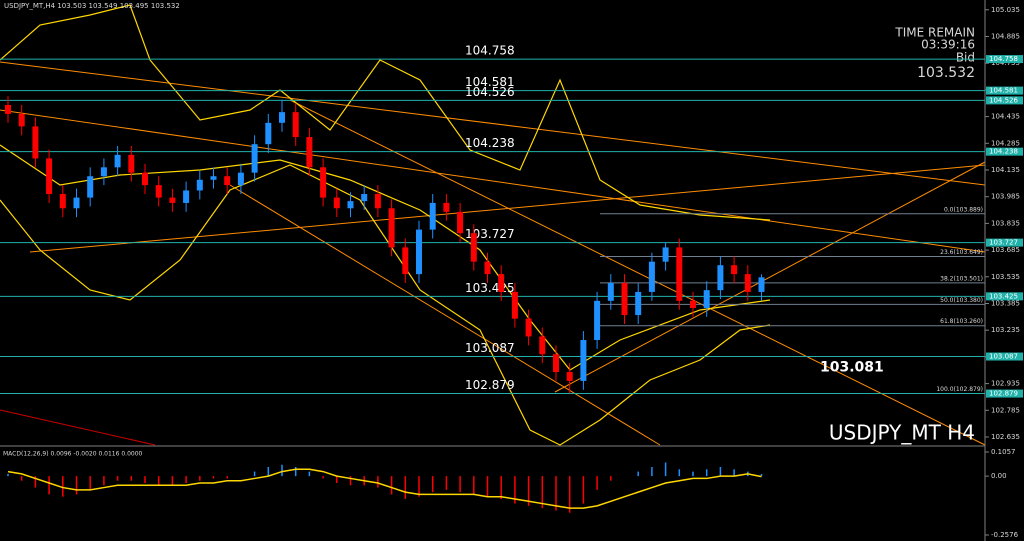  Describe the element at coordinates (1003, 452) in the screenshot. I see `y-tick-label: 0.1057` at that location.